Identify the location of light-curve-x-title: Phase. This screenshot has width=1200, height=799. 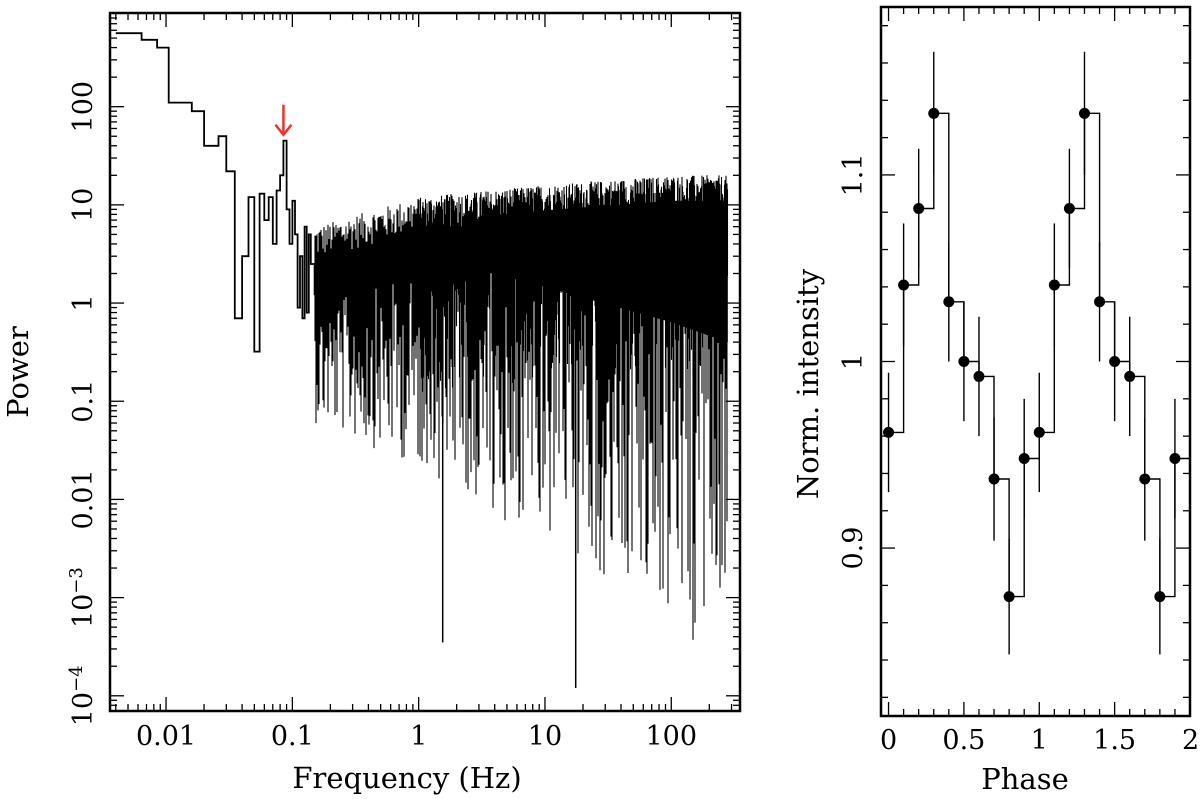
(1025, 779).